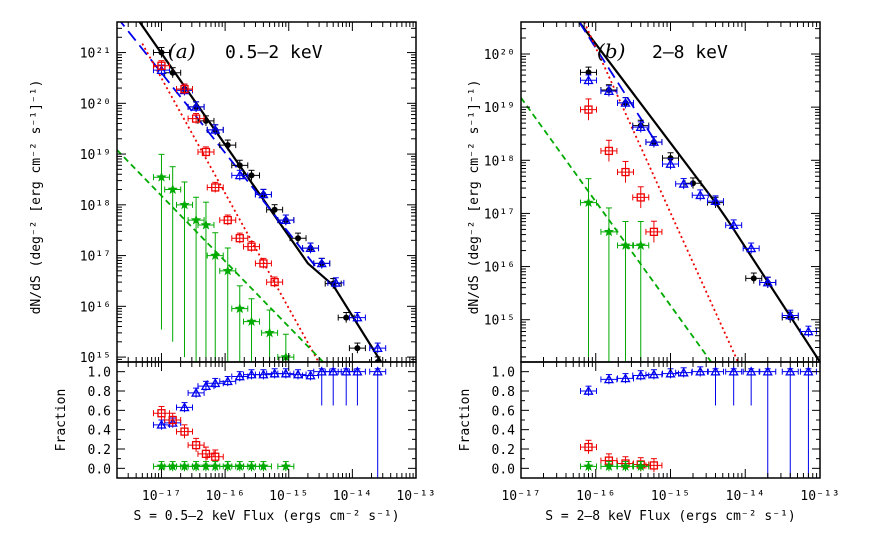 The width and height of the screenshot is (872, 537). Describe the element at coordinates (616, 229) in the screenshot. I see `fit-line-star` at that location.